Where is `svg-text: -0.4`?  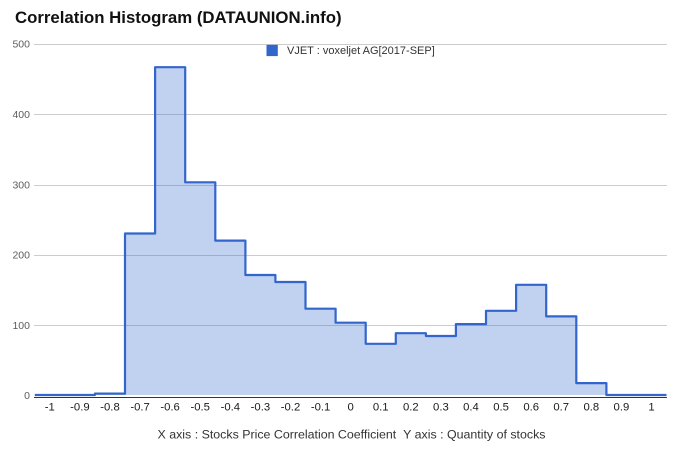 svg-text: -0.4 is located at coordinates (230, 408).